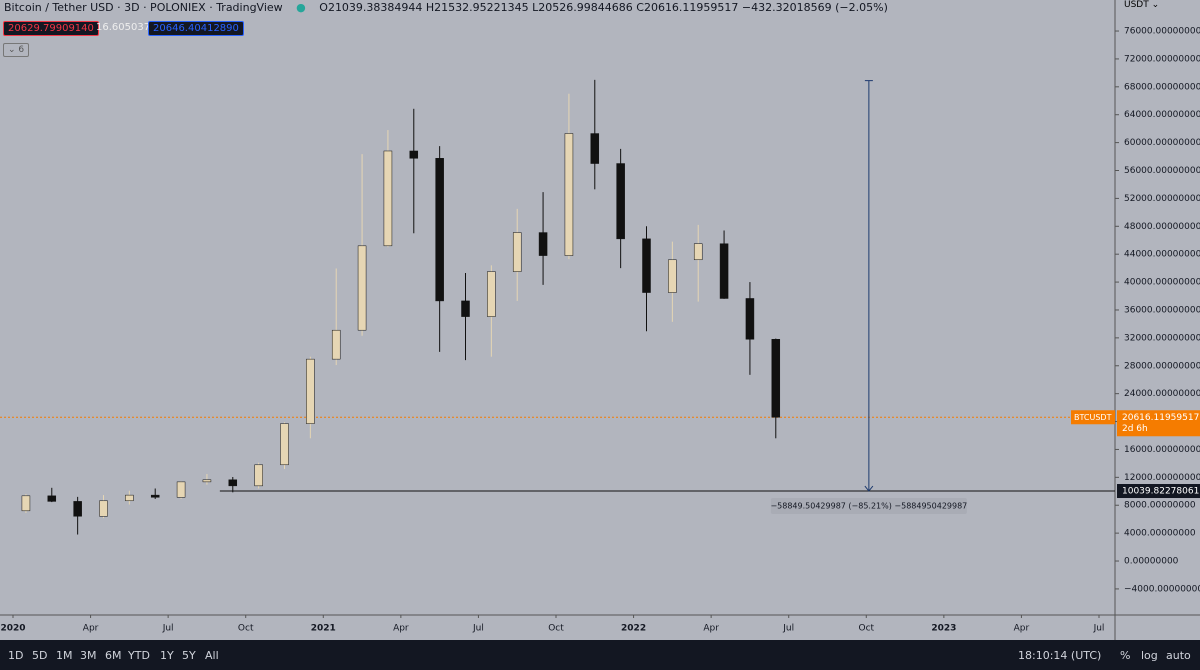  Describe the element at coordinates (1060, 655) in the screenshot. I see `clock: 18:10:14 (UTC)` at that location.